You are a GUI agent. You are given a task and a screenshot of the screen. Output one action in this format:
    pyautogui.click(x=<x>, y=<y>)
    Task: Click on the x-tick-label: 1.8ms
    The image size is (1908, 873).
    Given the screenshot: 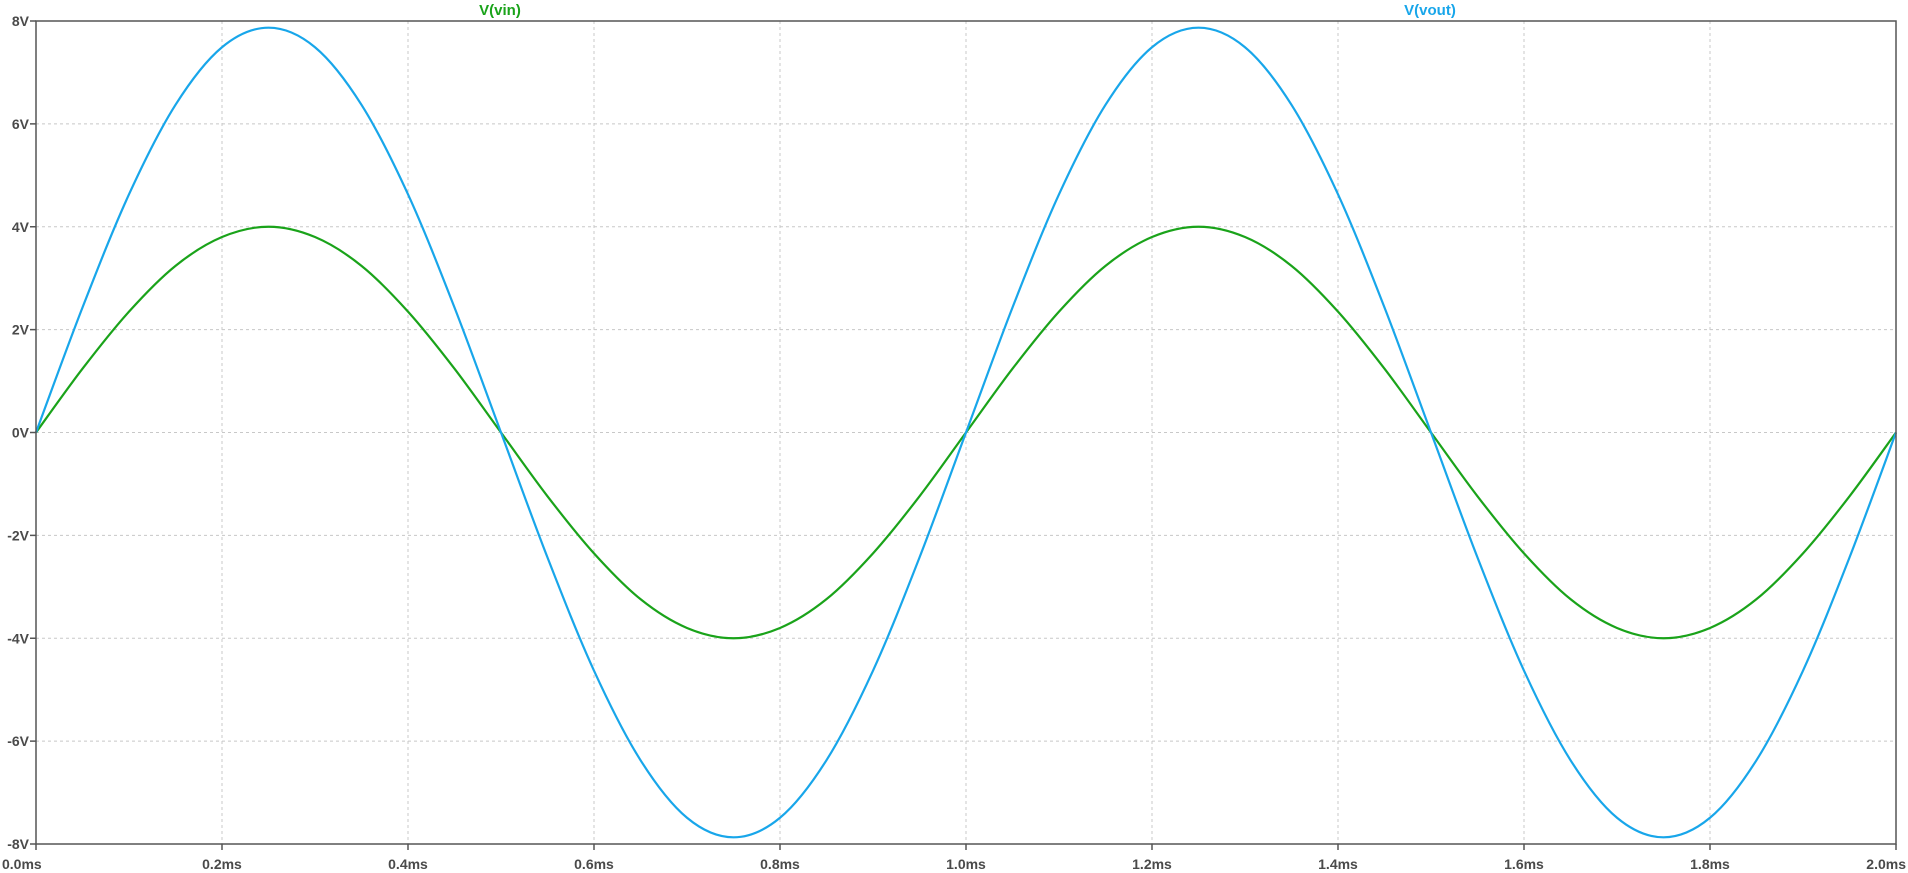 What is the action you would take?
    pyautogui.click(x=1710, y=864)
    